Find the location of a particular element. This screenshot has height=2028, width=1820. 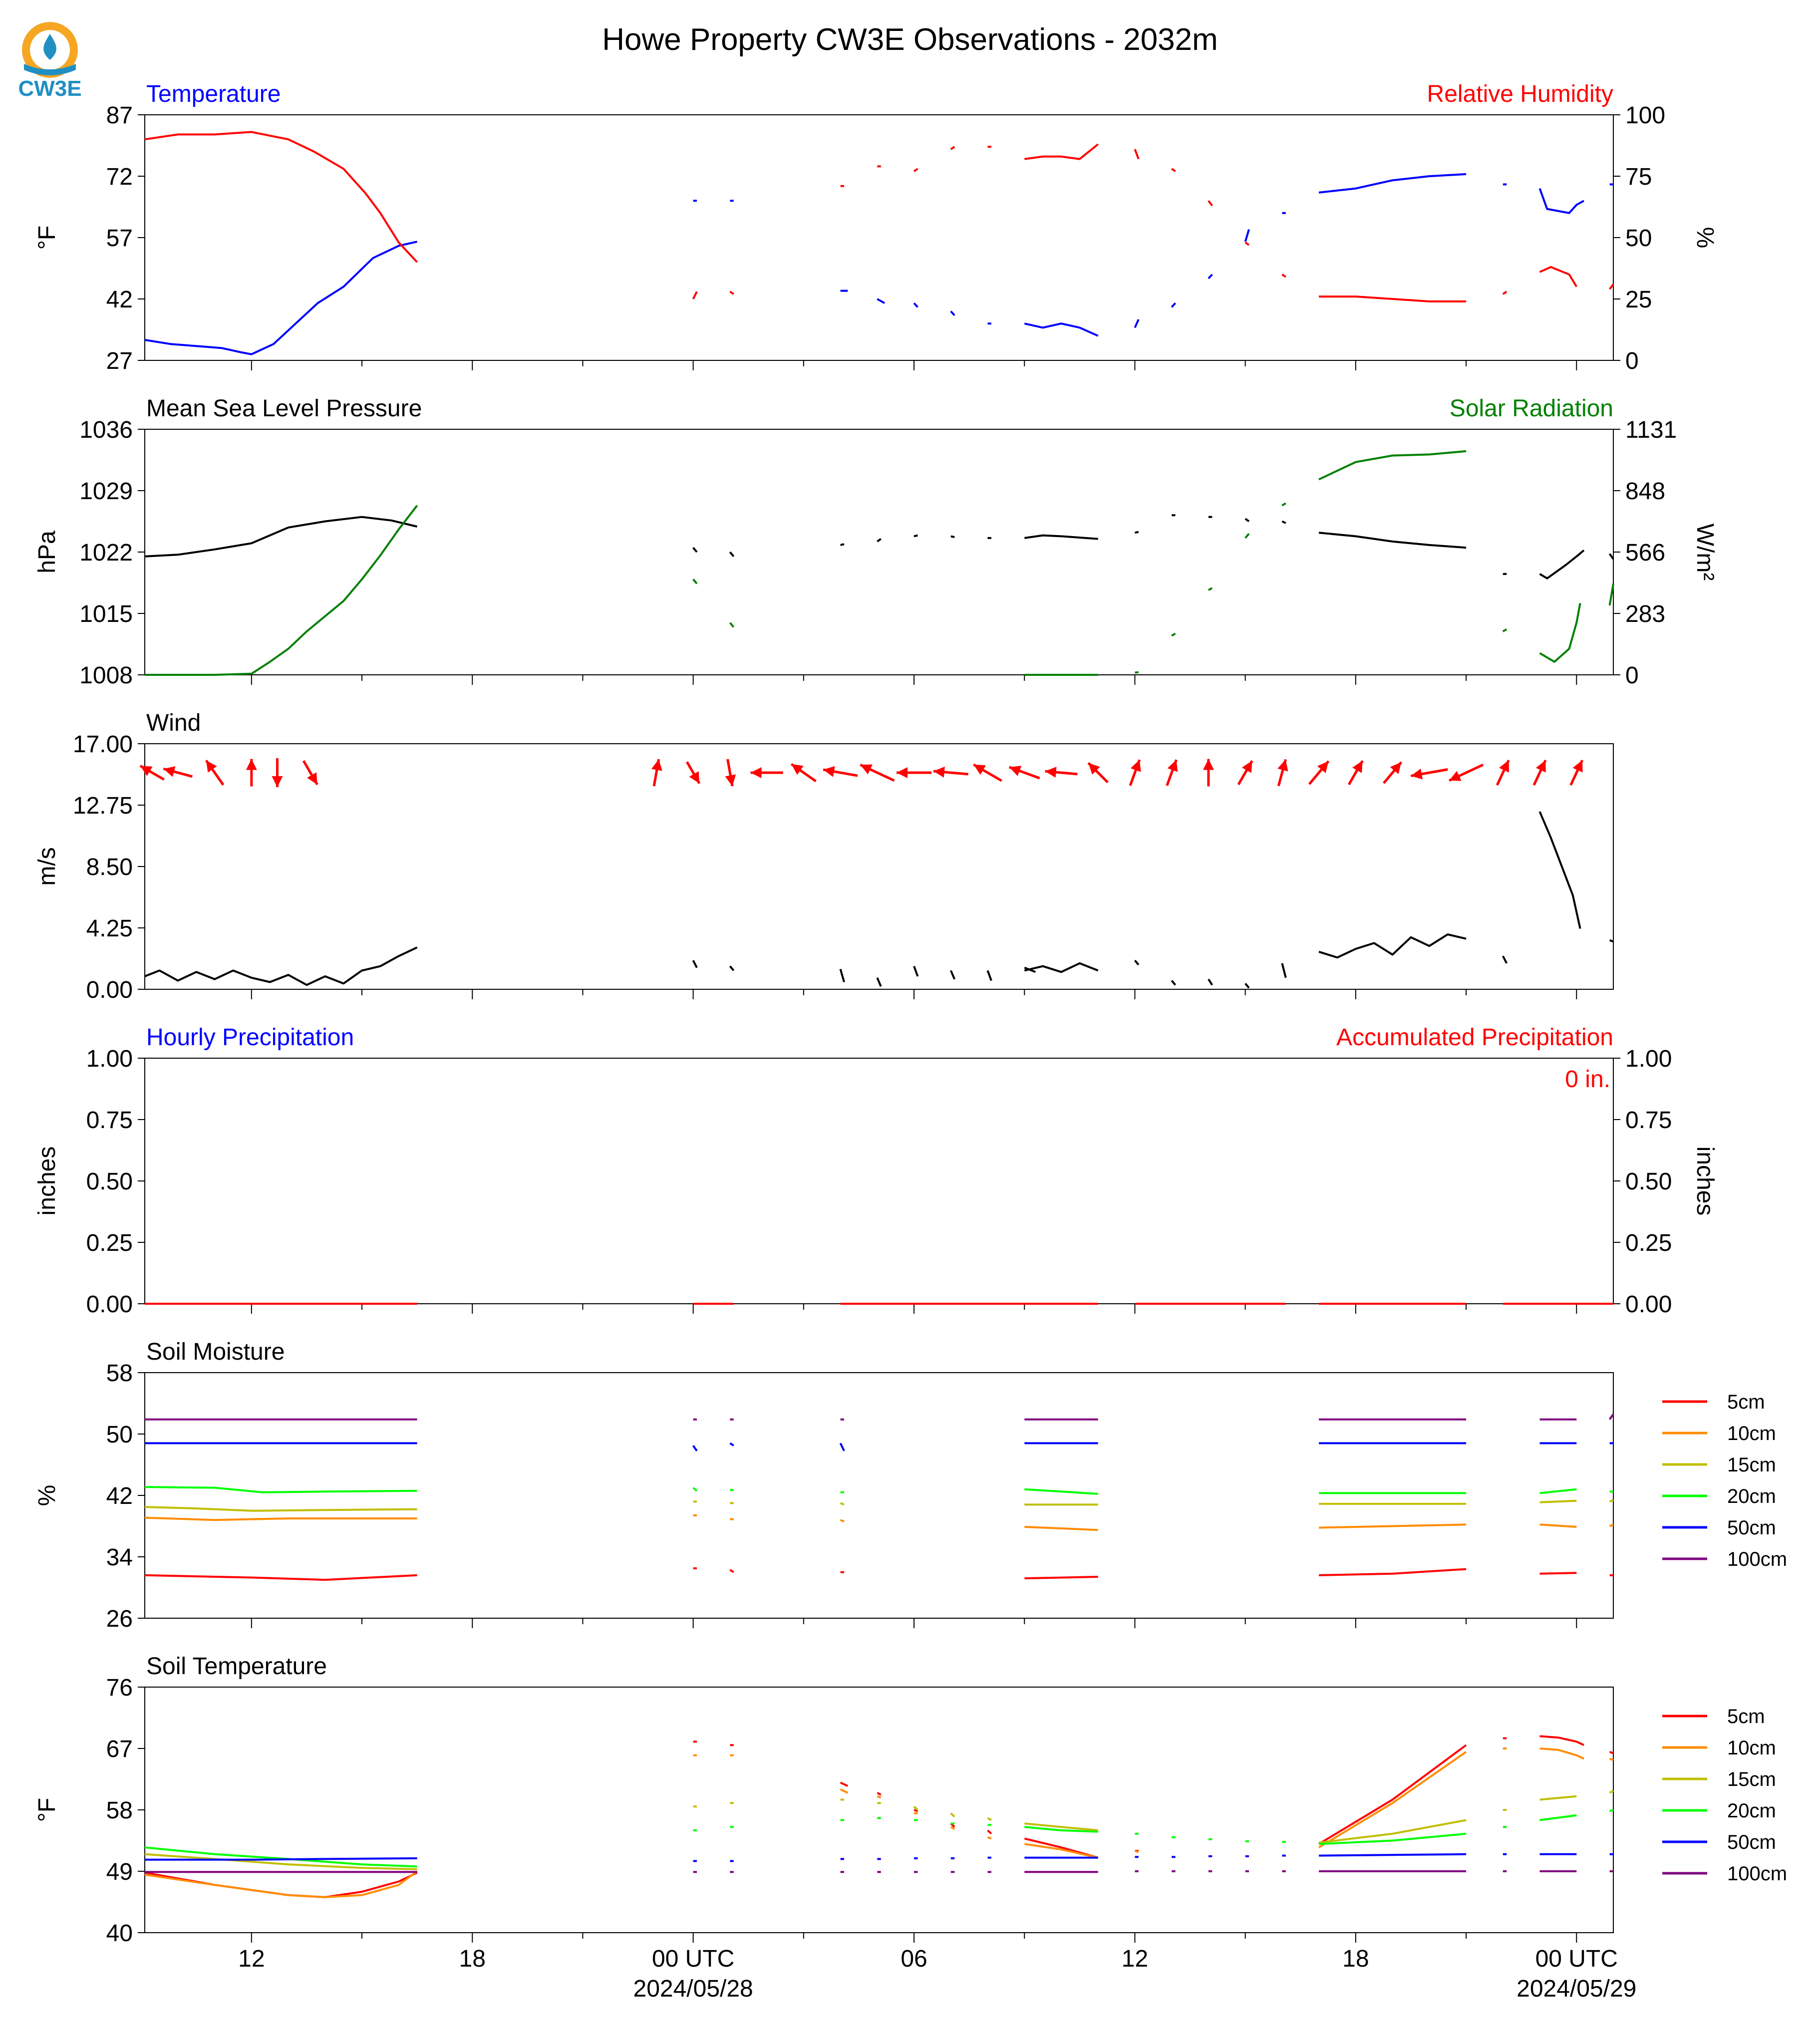

logo-text: CW3E is located at coordinates (49, 88).